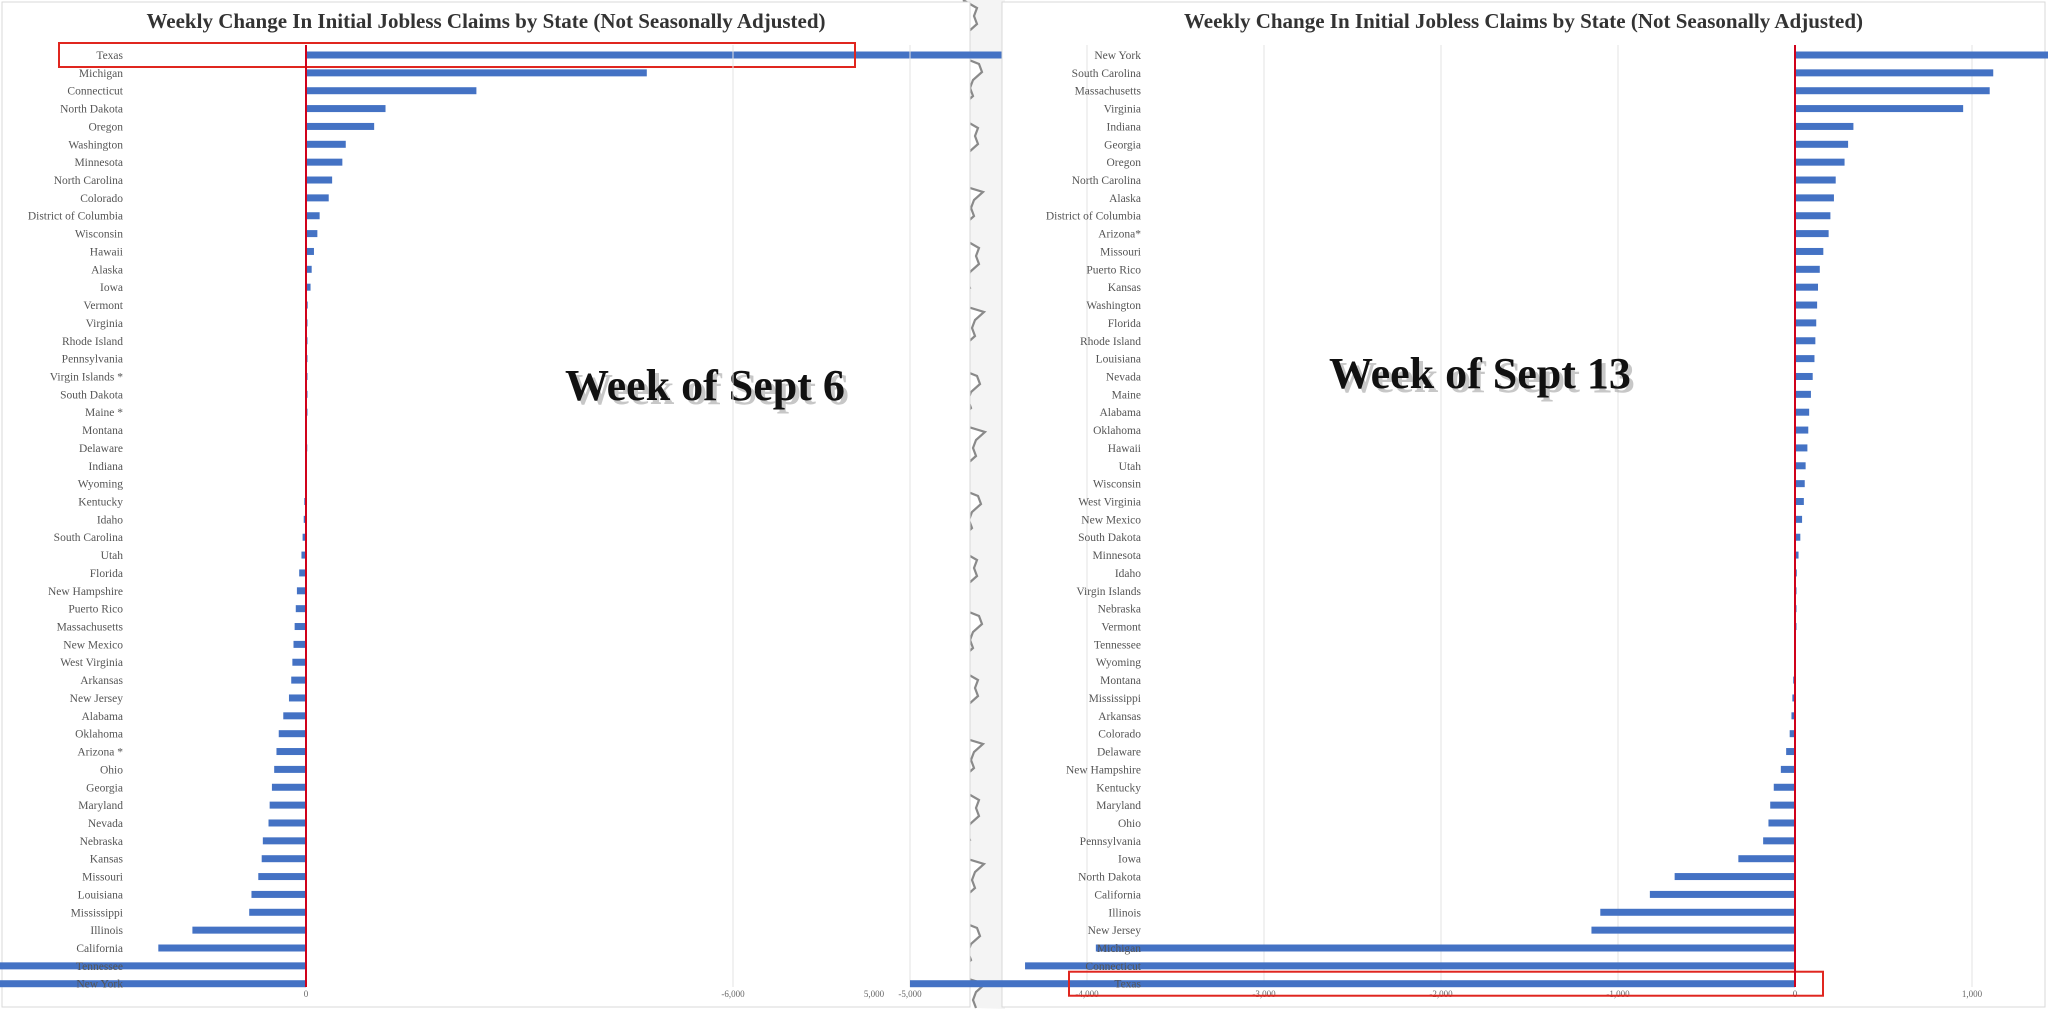  I want to click on category-label: Maine, so click(1126, 395).